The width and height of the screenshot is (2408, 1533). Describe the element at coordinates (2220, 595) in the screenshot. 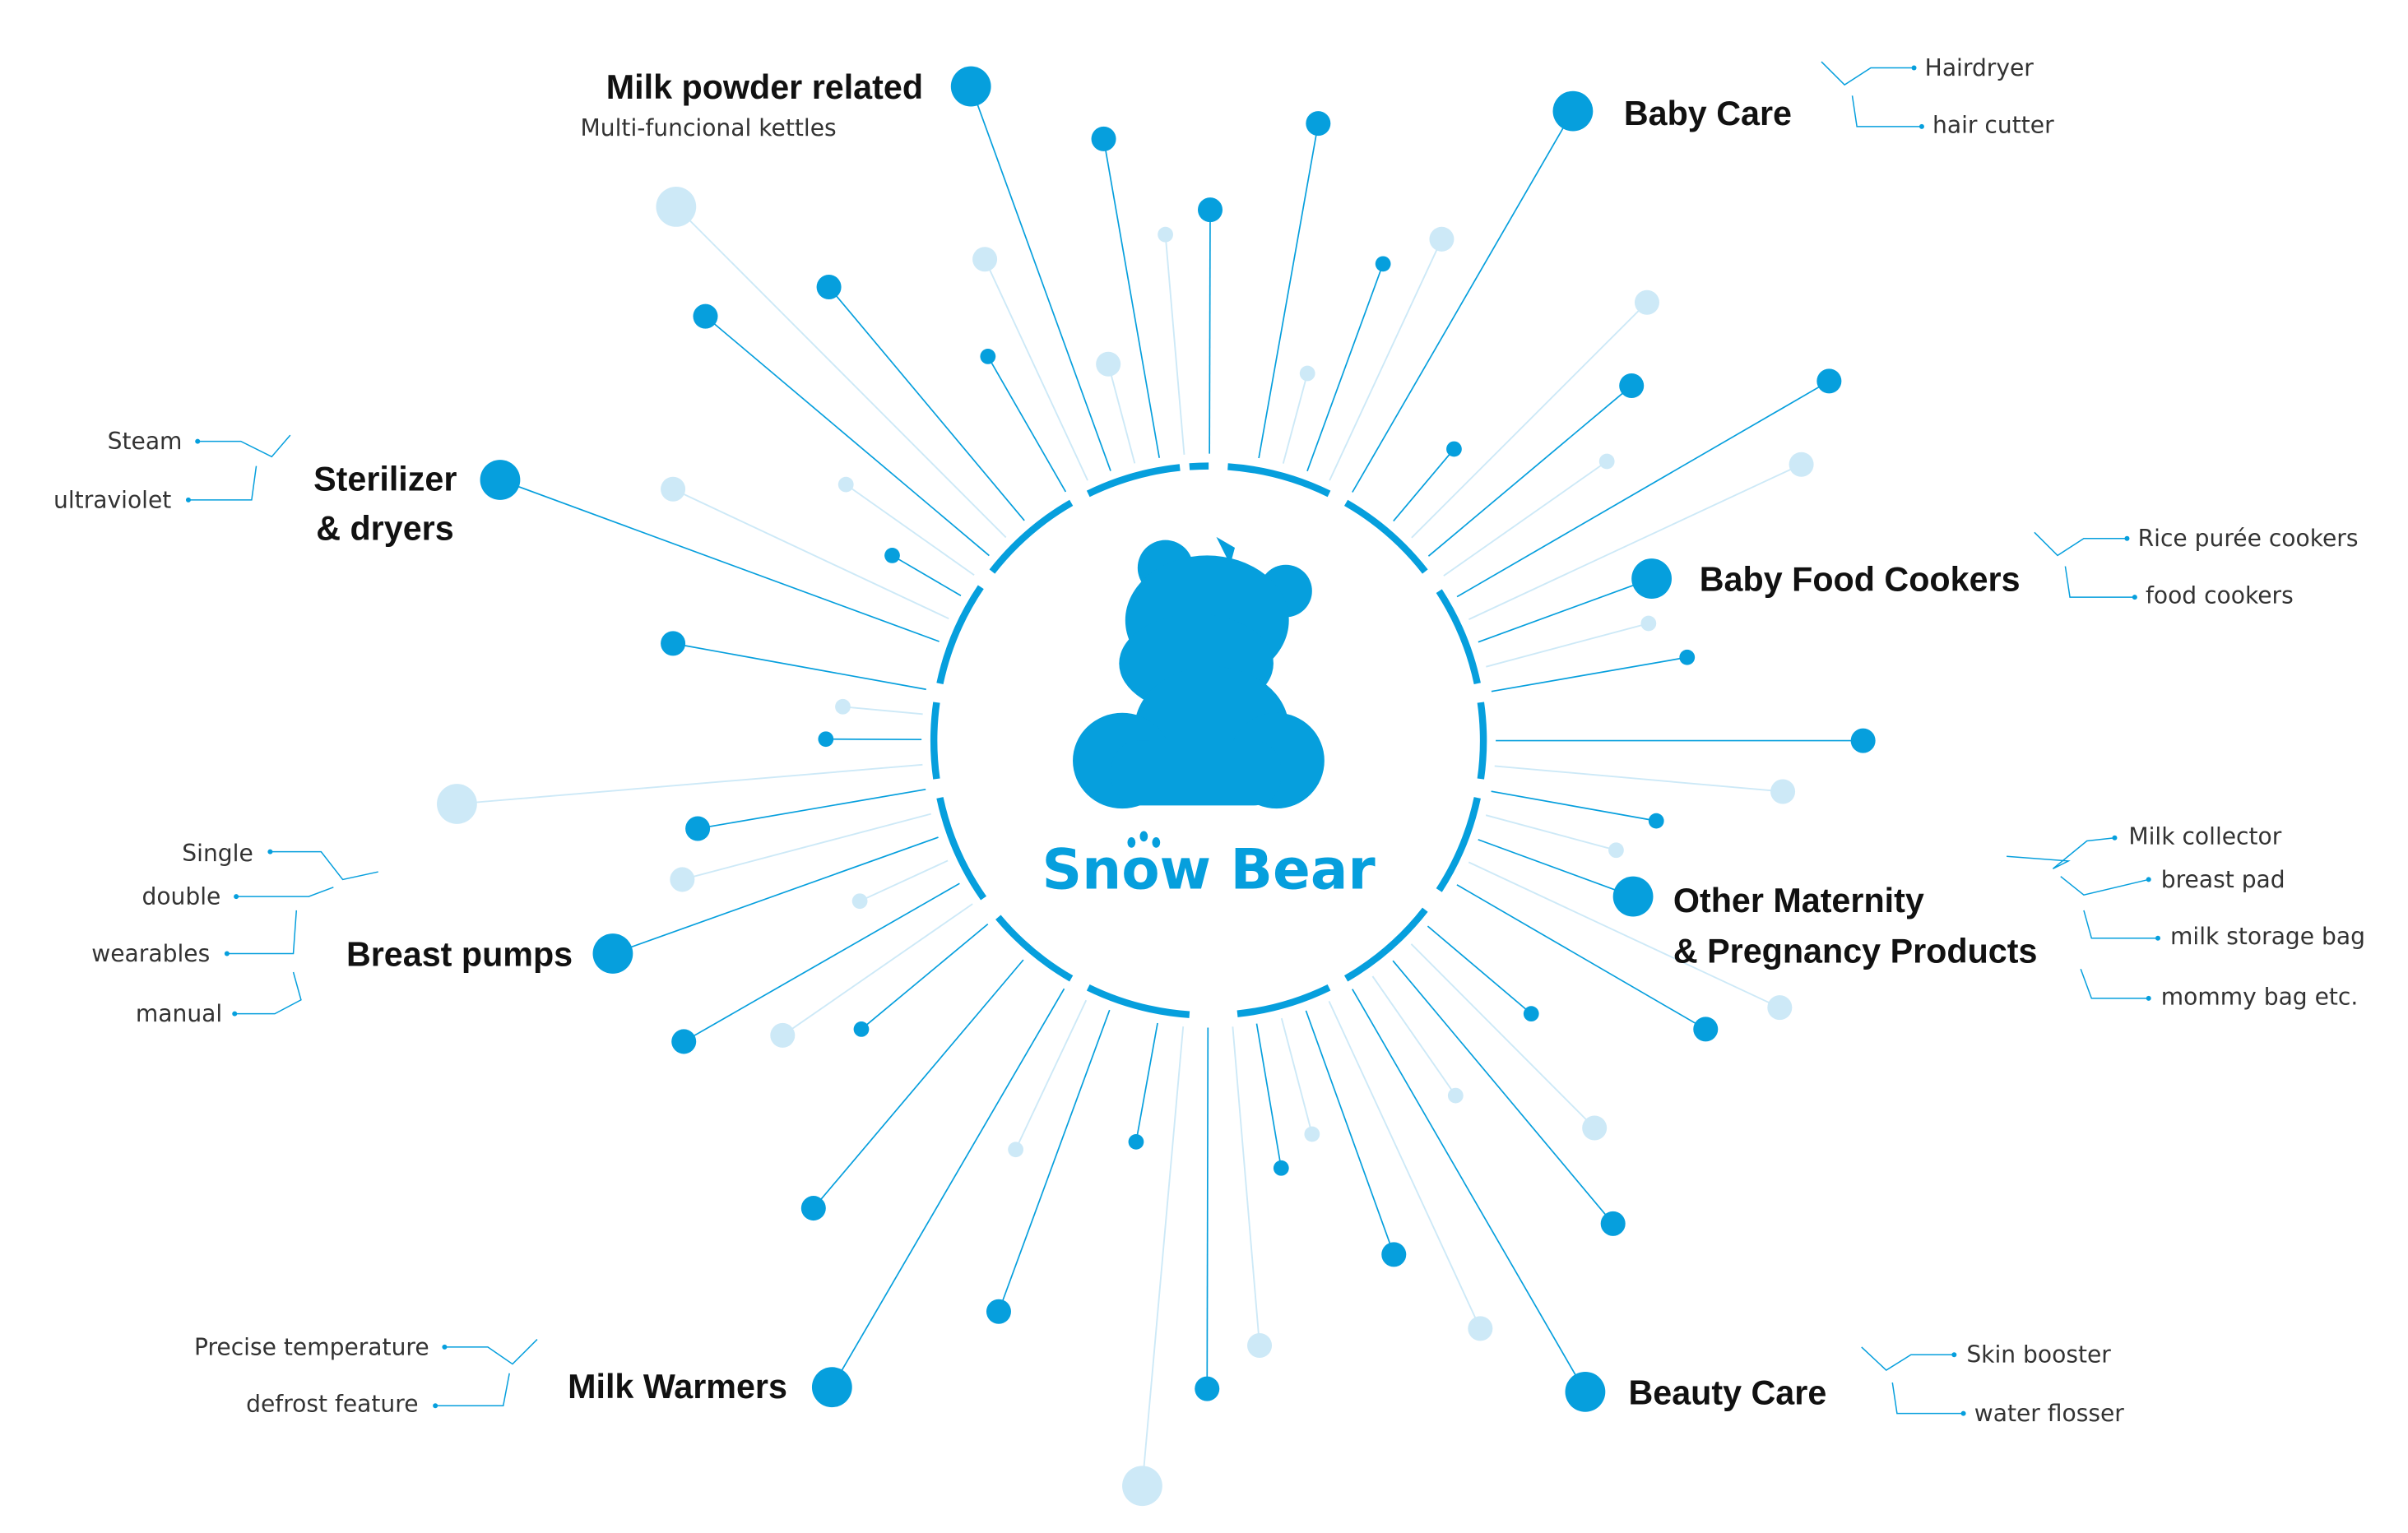

I see `category-item: food cookers` at that location.